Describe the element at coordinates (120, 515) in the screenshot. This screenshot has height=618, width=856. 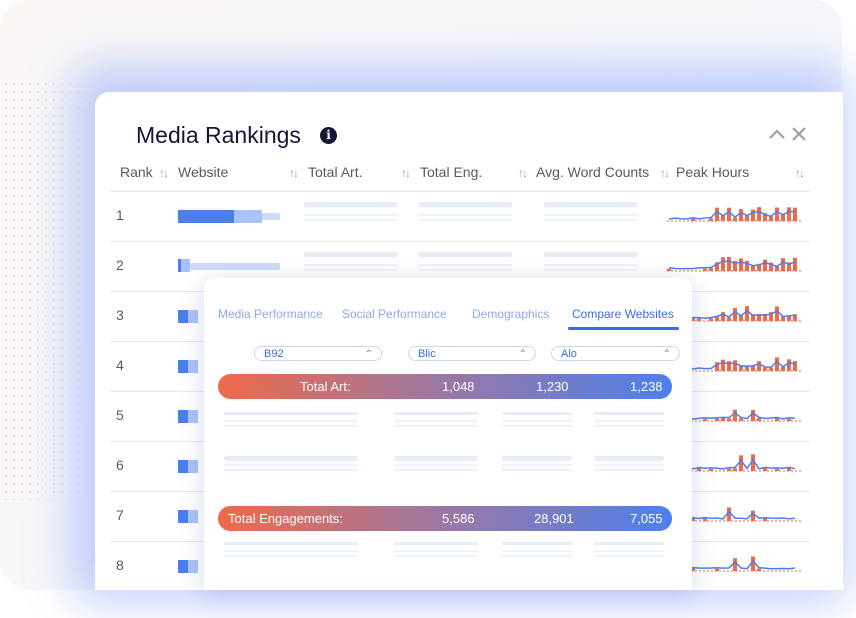
I see `rank-value: 7` at that location.